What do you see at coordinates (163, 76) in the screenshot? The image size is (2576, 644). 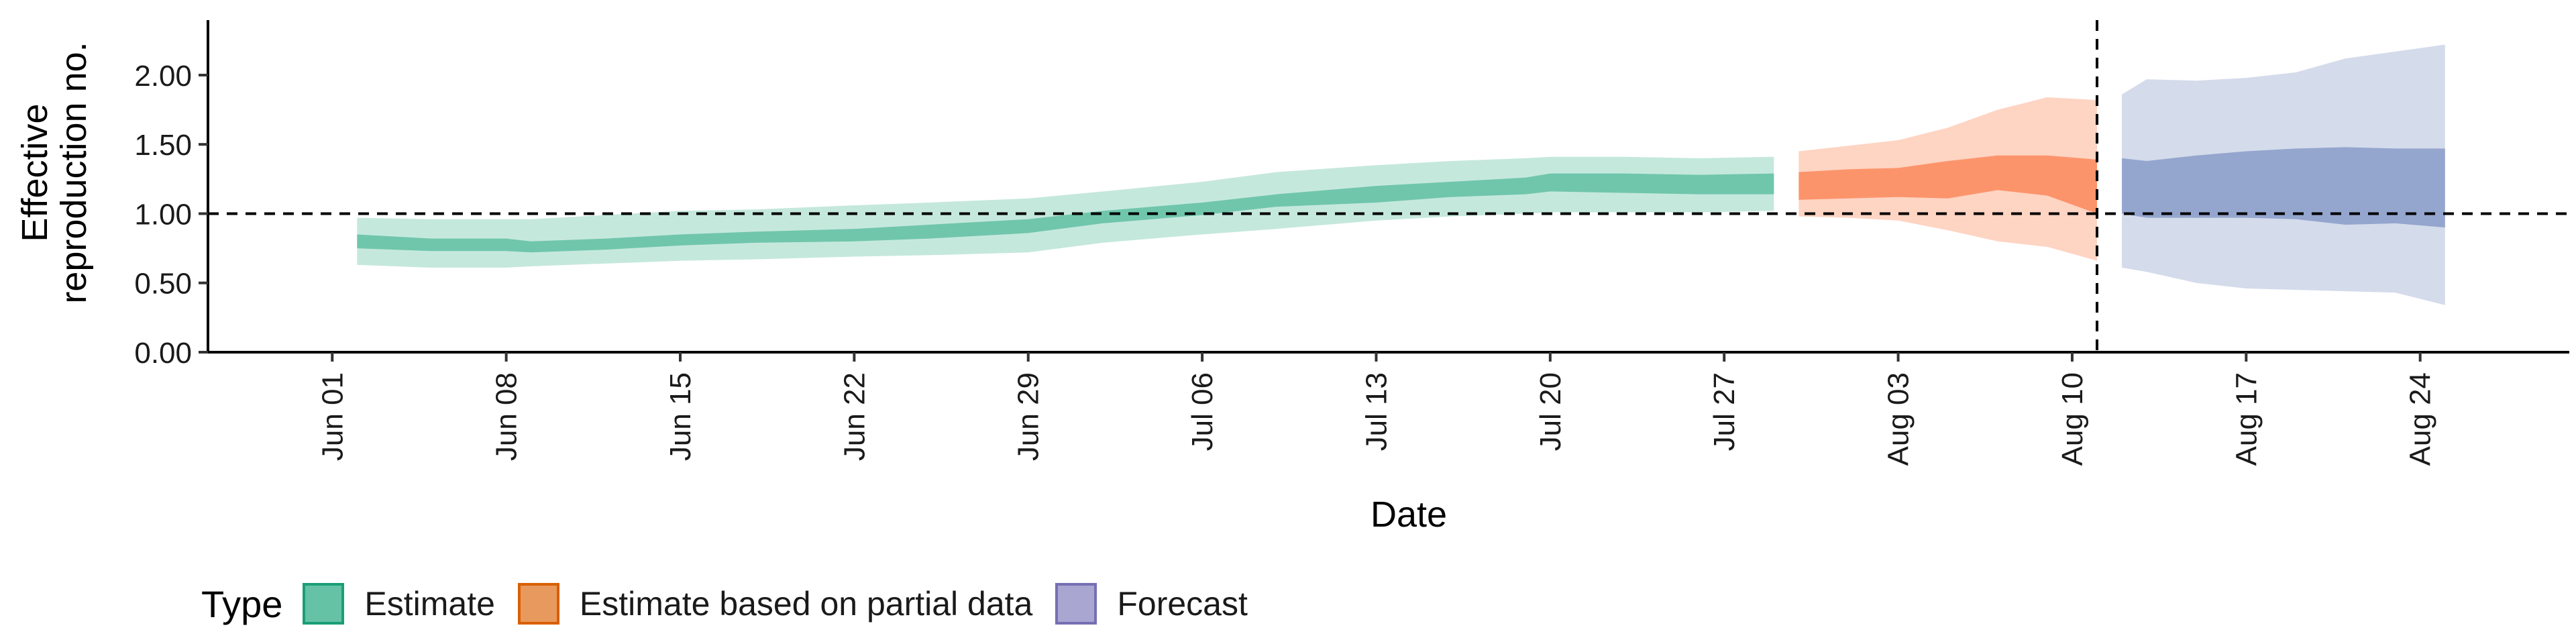 I see `y-tick-label: 2.00` at bounding box center [163, 76].